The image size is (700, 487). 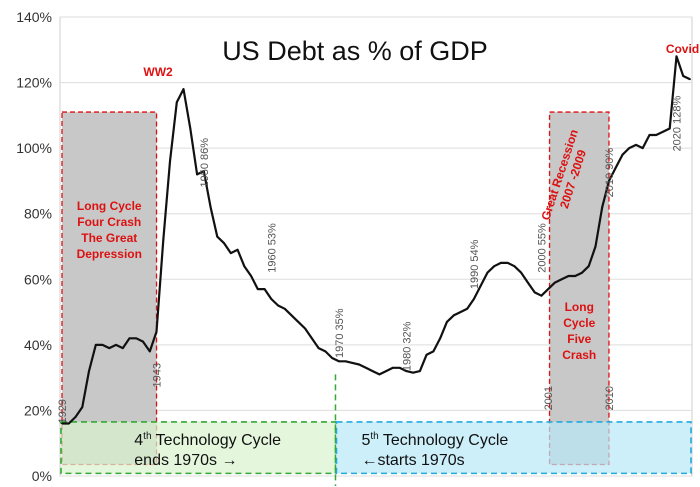 What do you see at coordinates (138, 440) in the screenshot?
I see `cycle-ordinal: 4` at bounding box center [138, 440].